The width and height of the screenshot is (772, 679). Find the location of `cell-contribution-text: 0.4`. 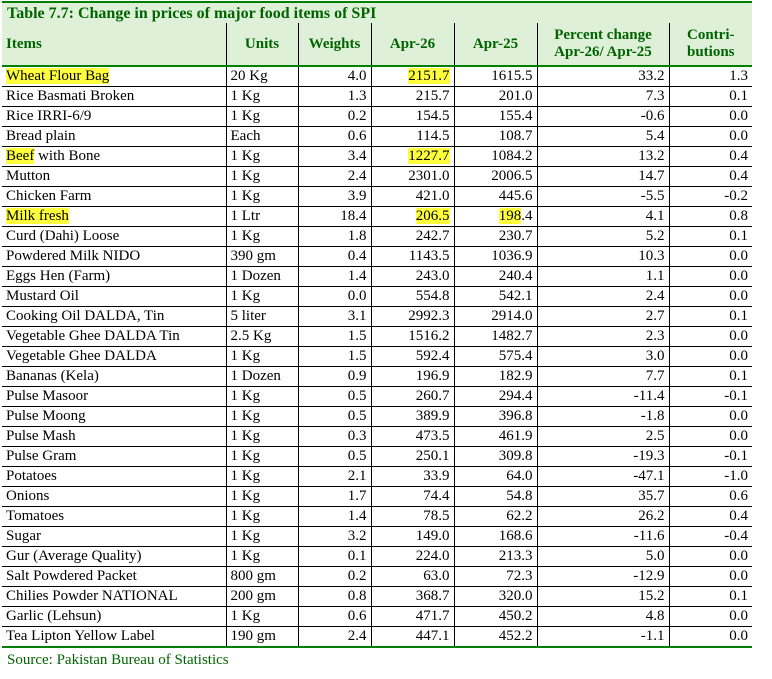

cell-contribution-text: 0.4 is located at coordinates (738, 176).